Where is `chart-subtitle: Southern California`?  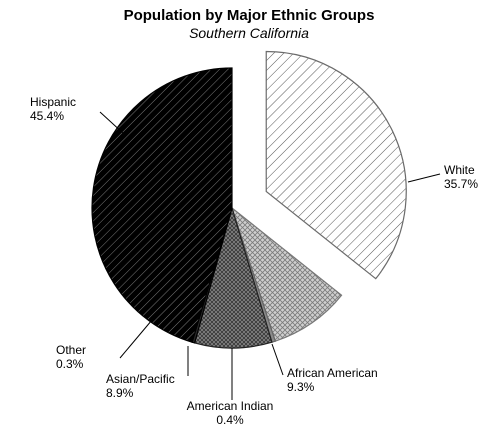 chart-subtitle: Southern California is located at coordinates (249, 33).